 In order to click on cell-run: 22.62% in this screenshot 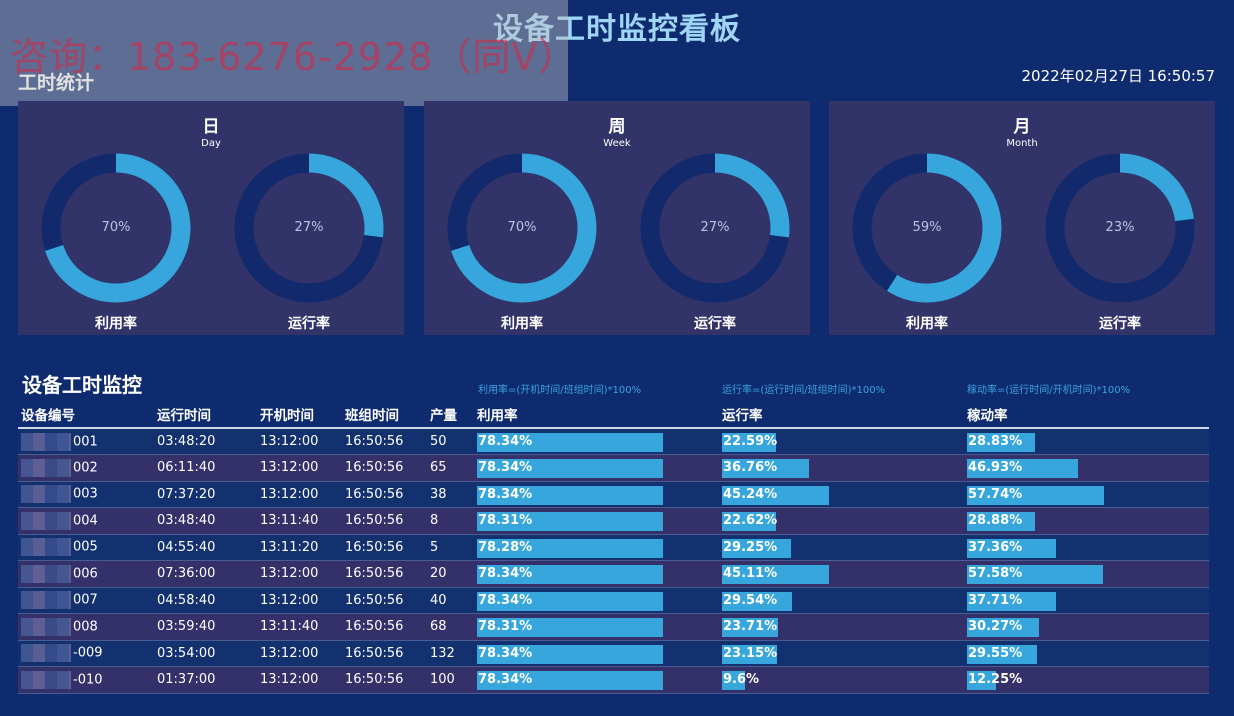, I will do `click(841, 521)`.